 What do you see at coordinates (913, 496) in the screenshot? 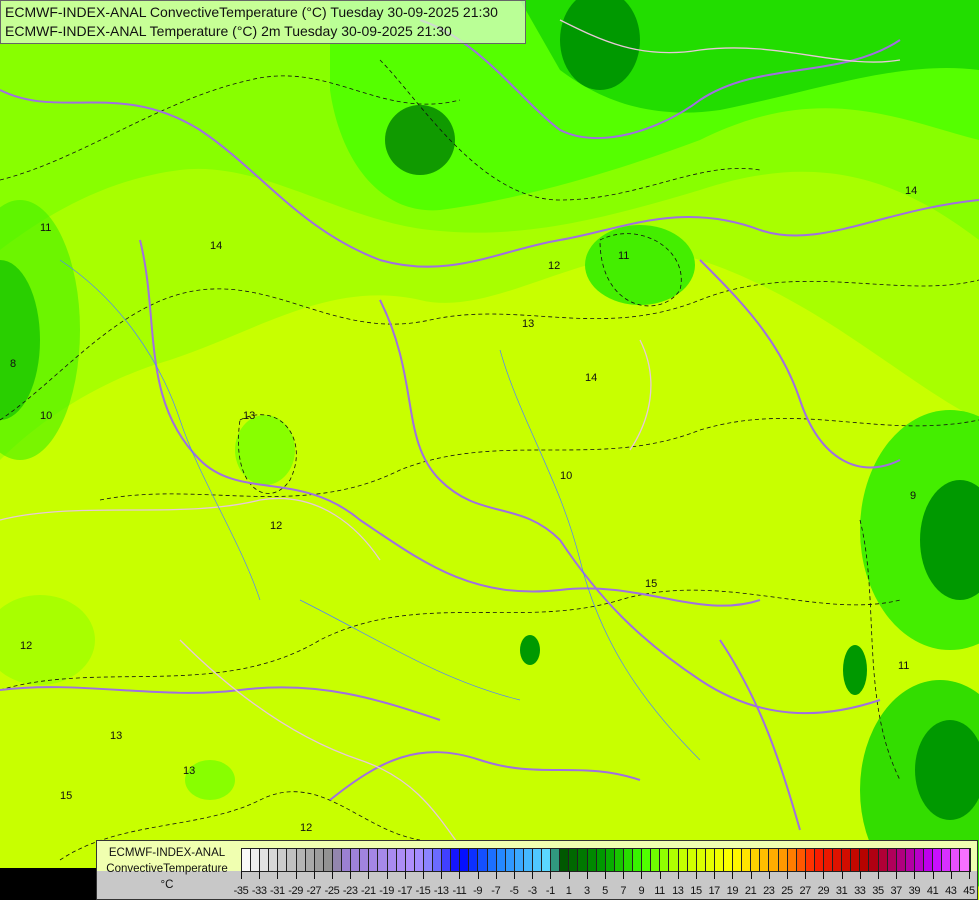
I see `contour-label: 9` at bounding box center [913, 496].